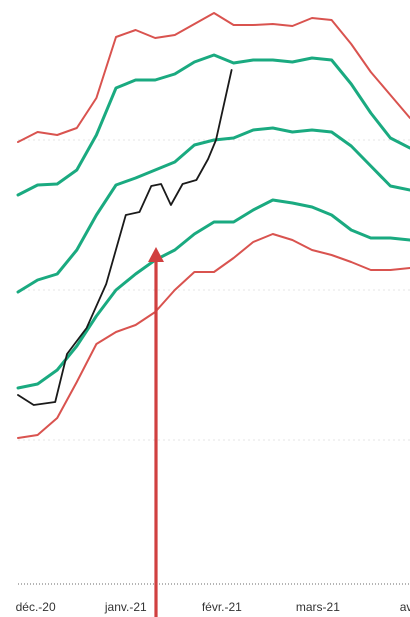 Image resolution: width=410 pixels, height=617 pixels. Describe the element at coordinates (125, 607) in the screenshot. I see `x-tick-label: janv.-21` at that location.